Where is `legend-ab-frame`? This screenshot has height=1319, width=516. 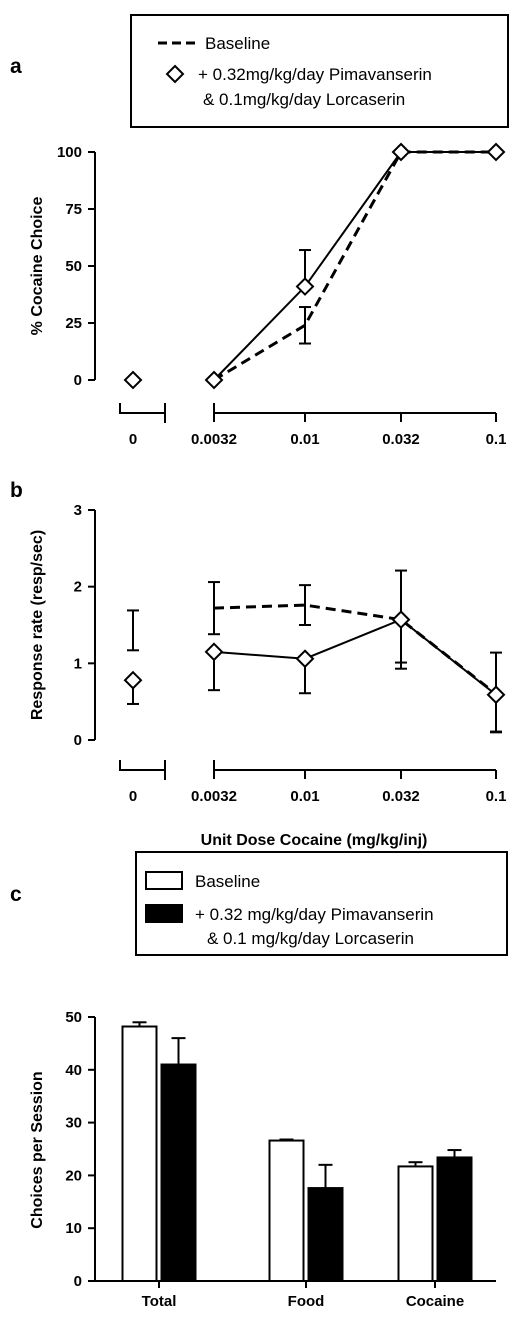
legend-ab-frame is located at coordinates (319, 71).